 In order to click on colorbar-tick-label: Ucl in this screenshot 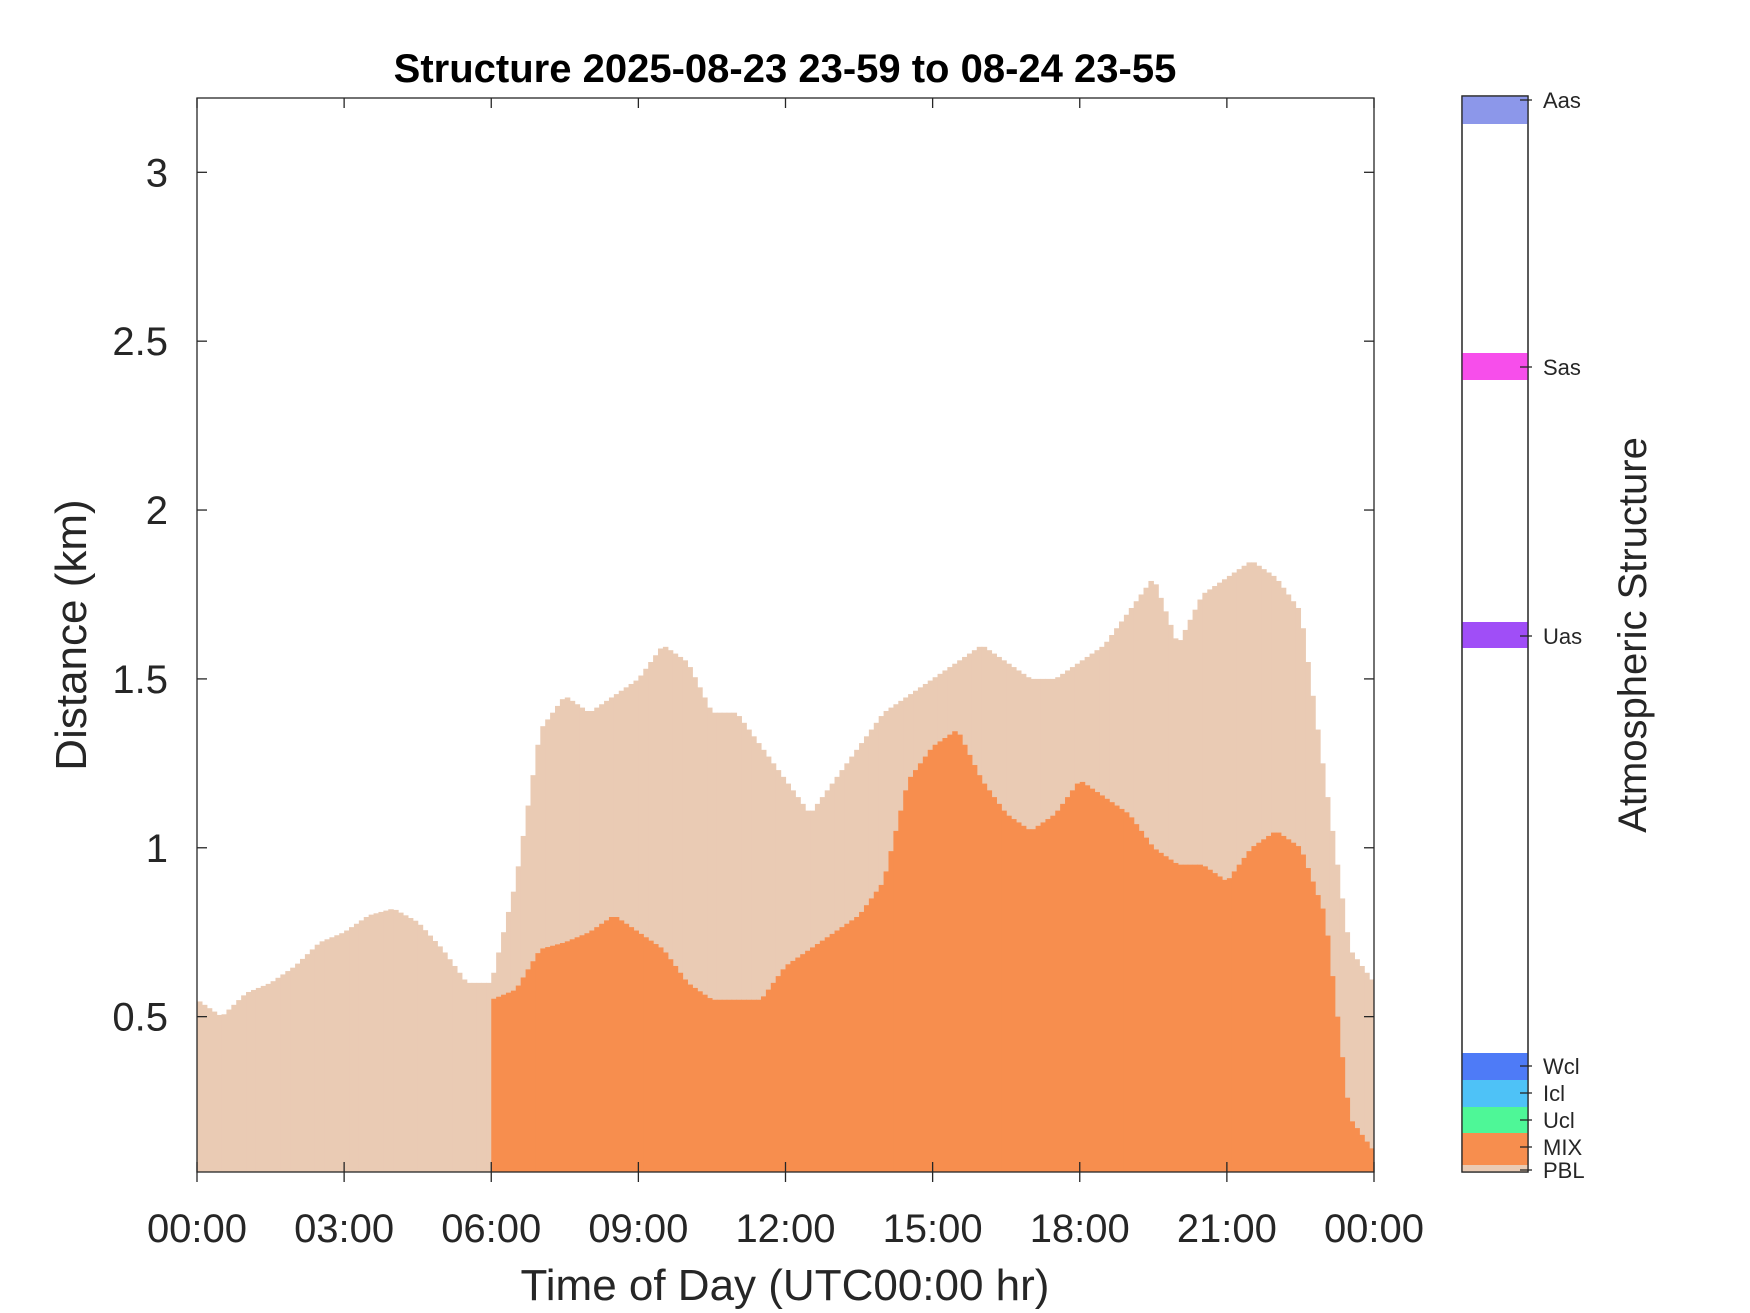, I will do `click(1559, 1120)`.